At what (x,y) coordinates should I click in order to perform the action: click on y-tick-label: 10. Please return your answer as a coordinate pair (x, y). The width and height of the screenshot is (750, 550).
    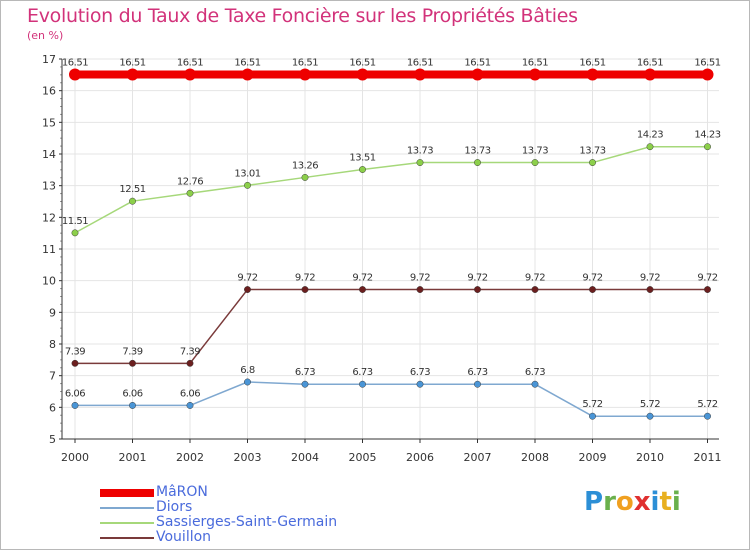
    Looking at the image, I should click on (49, 281).